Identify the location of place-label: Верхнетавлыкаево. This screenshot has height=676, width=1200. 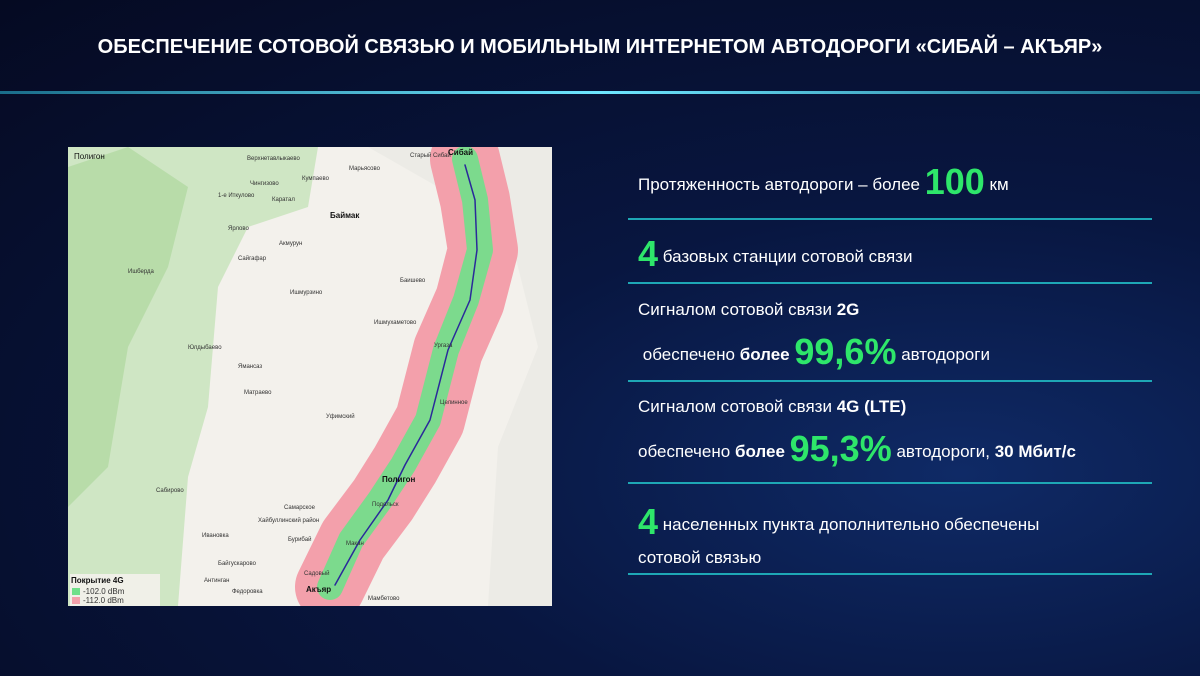
(273, 159).